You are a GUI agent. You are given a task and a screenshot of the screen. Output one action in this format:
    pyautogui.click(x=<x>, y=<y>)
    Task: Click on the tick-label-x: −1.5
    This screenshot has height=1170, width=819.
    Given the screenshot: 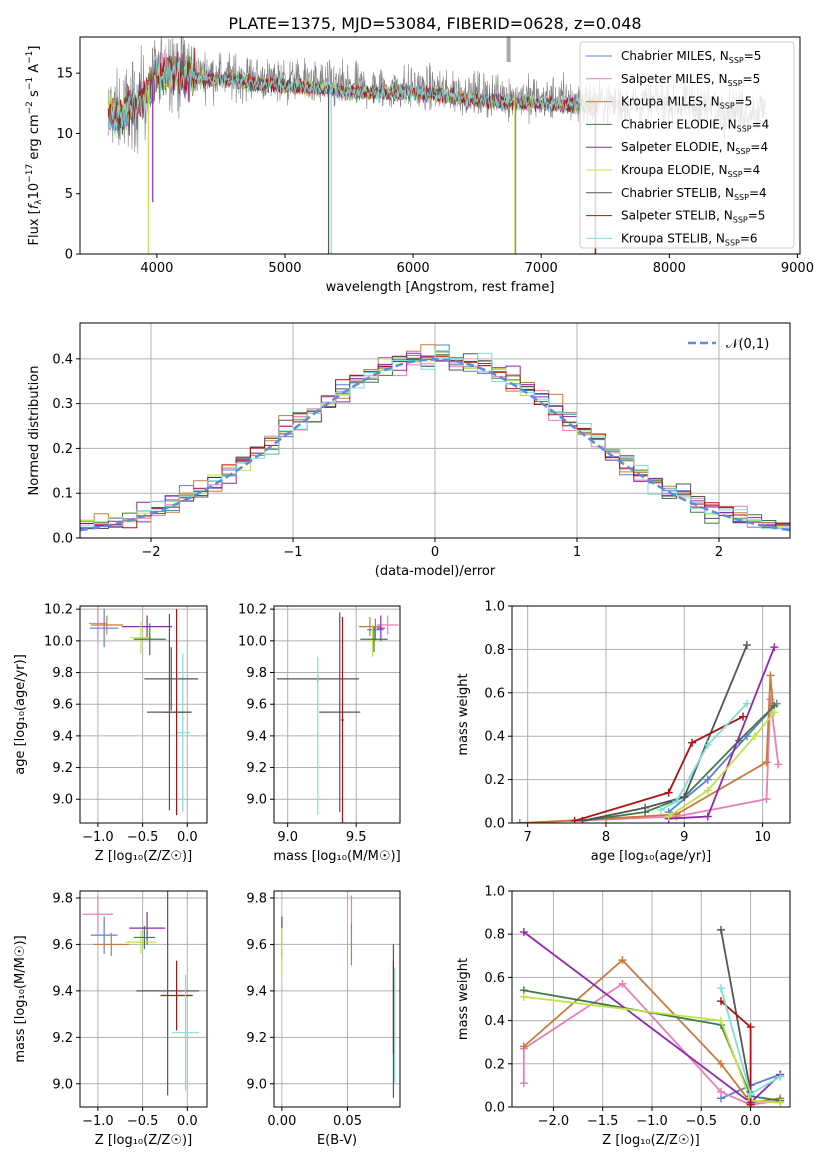 What is the action you would take?
    pyautogui.click(x=603, y=1121)
    